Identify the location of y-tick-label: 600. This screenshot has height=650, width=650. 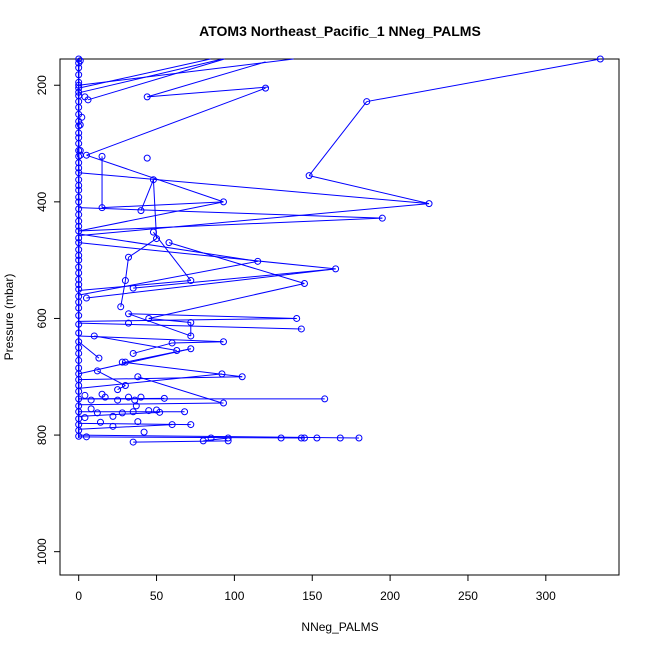
(42, 318).